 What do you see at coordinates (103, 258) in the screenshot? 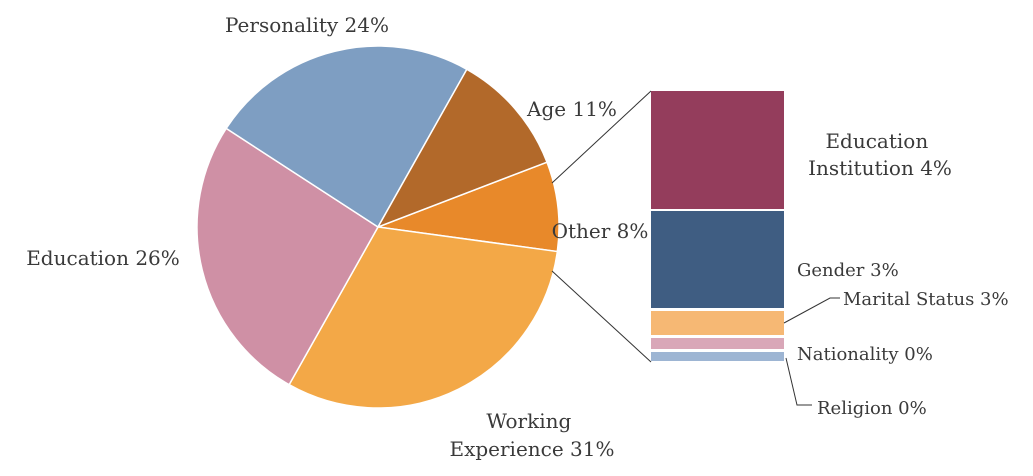
I see `label-education: Education 26%` at bounding box center [103, 258].